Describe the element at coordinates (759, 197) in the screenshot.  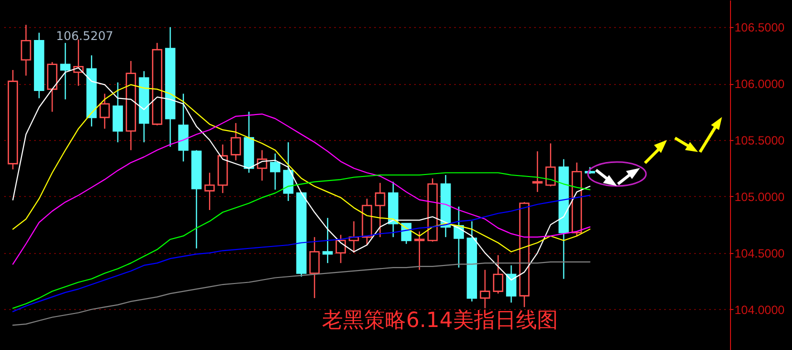
I see `y-tick-label: 105.0000` at that location.